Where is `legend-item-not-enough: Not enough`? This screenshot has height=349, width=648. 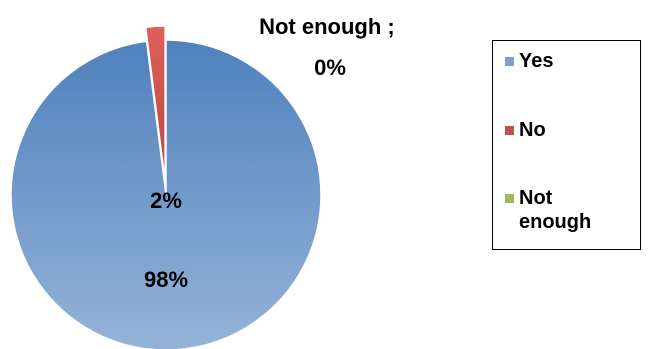 legend-item-not-enough: Not enough is located at coordinates (567, 210).